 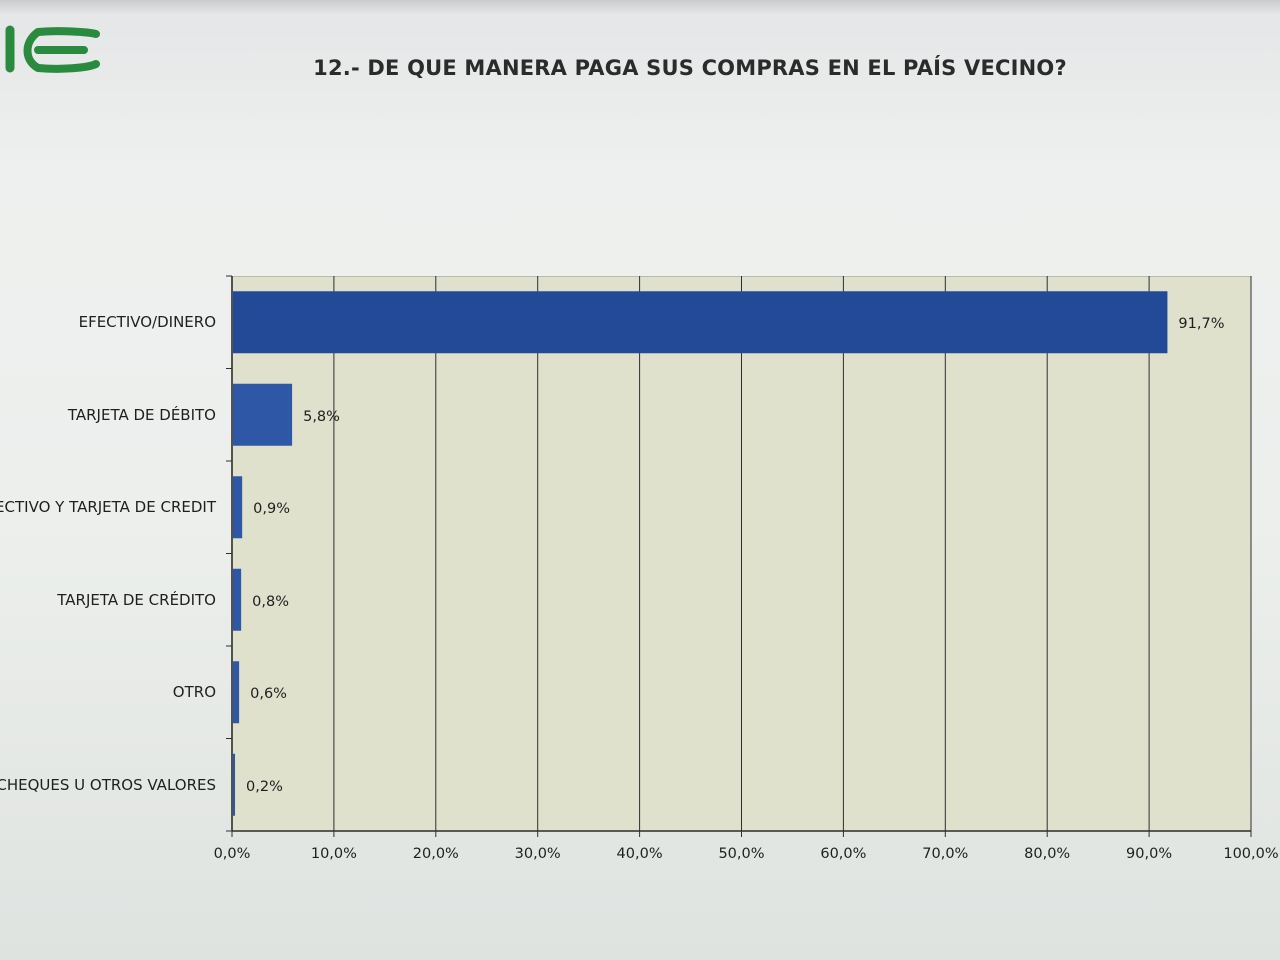 What do you see at coordinates (147, 322) in the screenshot?
I see `category-label: EFECTIVO/DINERO` at bounding box center [147, 322].